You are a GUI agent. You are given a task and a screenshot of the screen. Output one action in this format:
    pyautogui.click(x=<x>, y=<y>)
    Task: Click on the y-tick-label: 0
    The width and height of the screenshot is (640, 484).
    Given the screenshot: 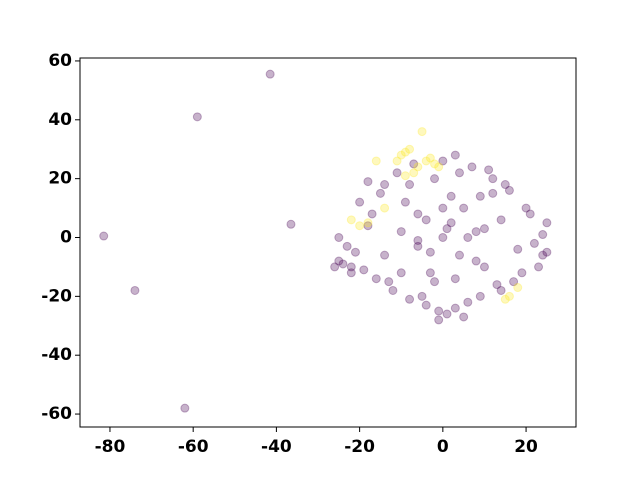 What is the action you would take?
    pyautogui.click(x=66, y=237)
    